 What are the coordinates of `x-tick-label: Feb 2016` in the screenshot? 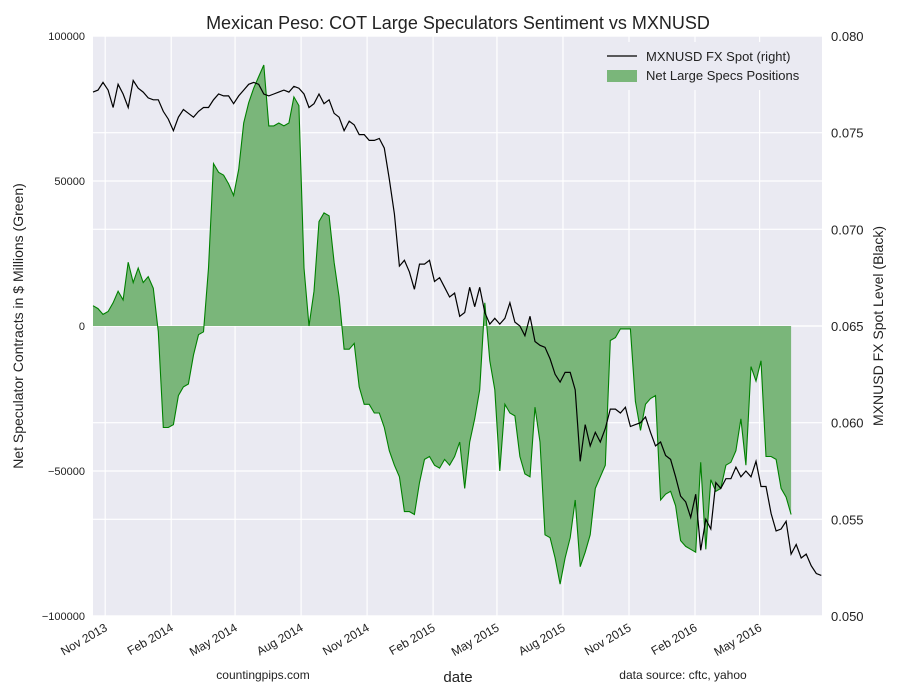 It's located at (674, 639).